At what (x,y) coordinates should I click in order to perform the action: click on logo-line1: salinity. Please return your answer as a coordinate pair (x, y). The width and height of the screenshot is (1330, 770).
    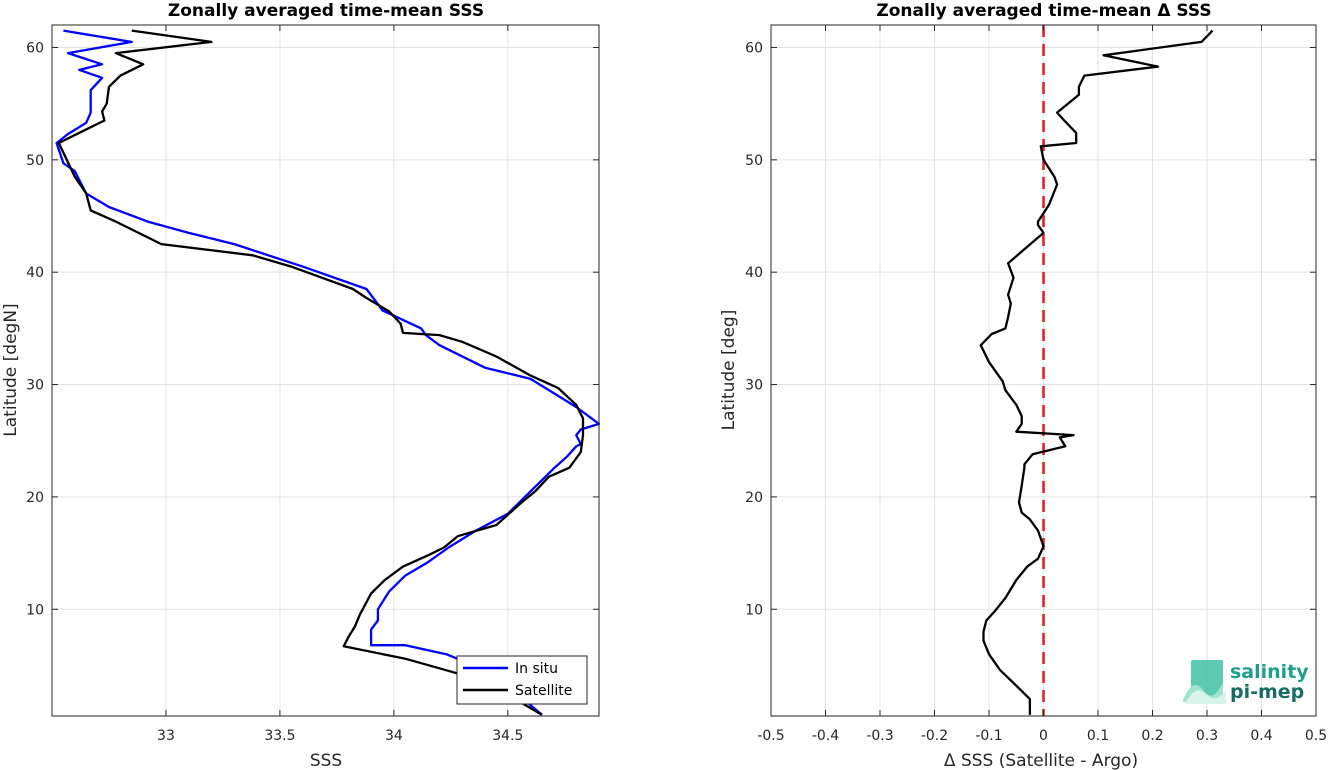
    Looking at the image, I should click on (1269, 672).